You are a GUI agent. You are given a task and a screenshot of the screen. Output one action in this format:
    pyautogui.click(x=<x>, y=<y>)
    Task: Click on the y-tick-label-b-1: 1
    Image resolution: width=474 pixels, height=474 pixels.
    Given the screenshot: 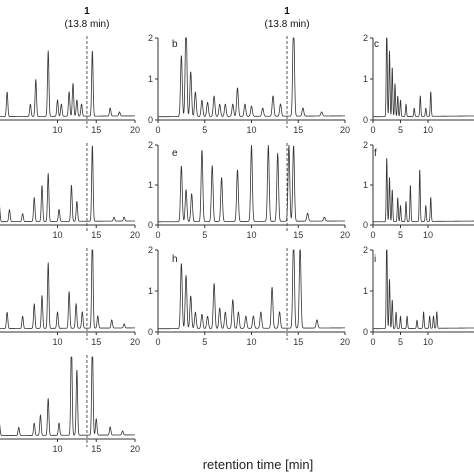 What is the action you would take?
    pyautogui.click(x=150, y=79)
    